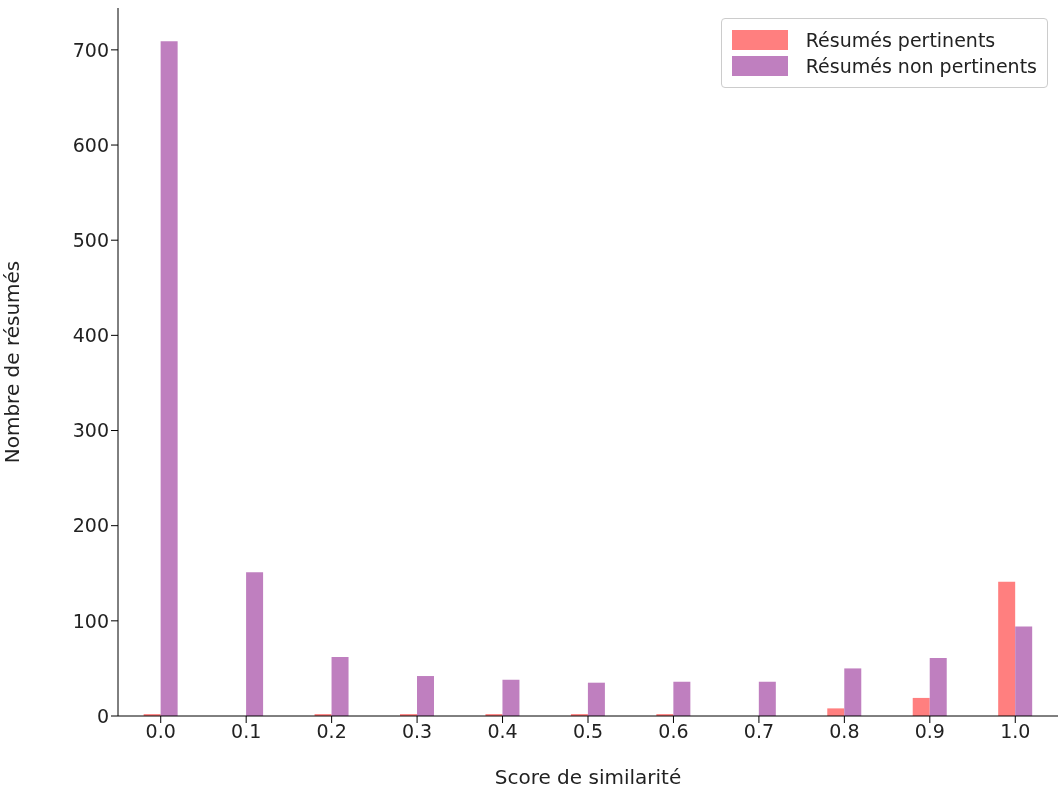  I want to click on x-tick-label: 0.8, so click(844, 731).